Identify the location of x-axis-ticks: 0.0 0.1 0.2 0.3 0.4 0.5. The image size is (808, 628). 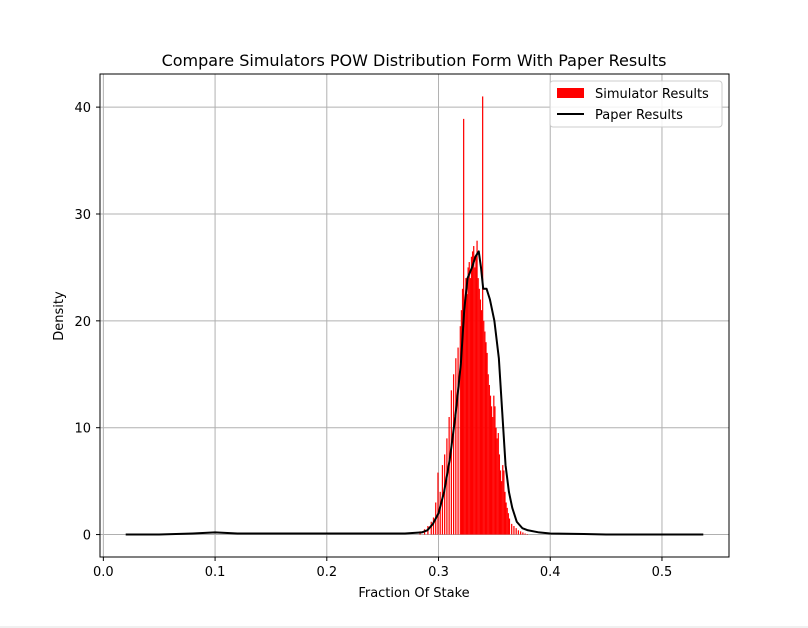
(382, 568).